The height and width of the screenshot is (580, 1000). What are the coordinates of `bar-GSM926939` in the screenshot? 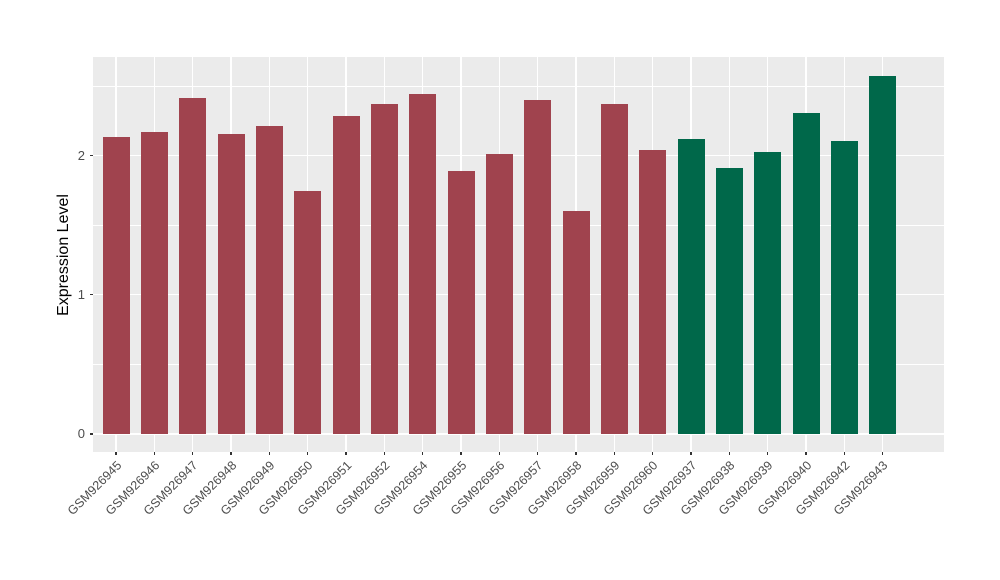 It's located at (768, 293).